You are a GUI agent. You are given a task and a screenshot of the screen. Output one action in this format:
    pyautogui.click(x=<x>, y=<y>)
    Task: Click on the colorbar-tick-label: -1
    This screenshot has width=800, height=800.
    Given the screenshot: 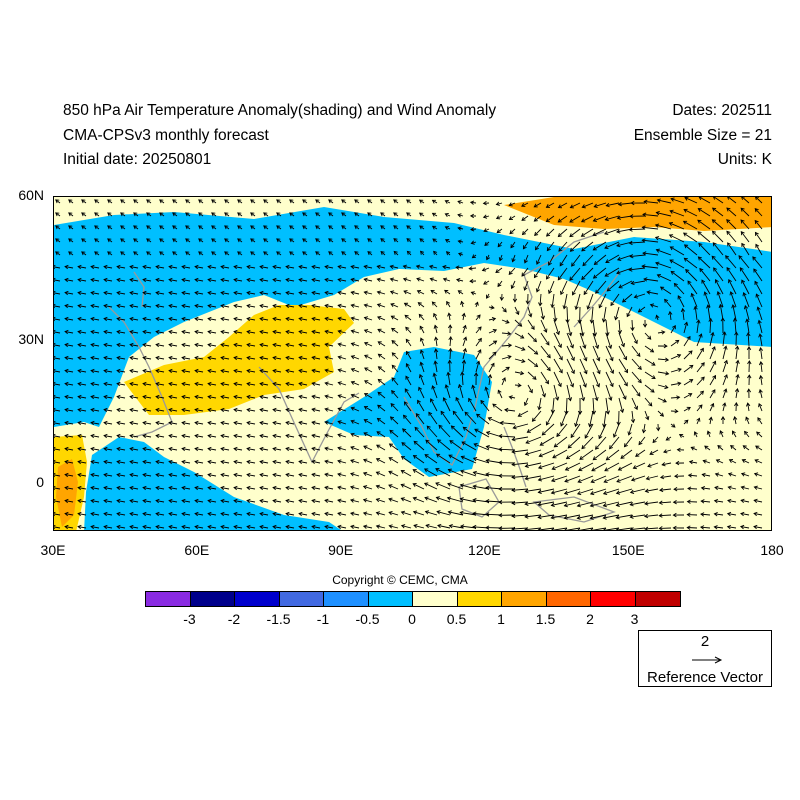 What is the action you would take?
    pyautogui.click(x=323, y=619)
    